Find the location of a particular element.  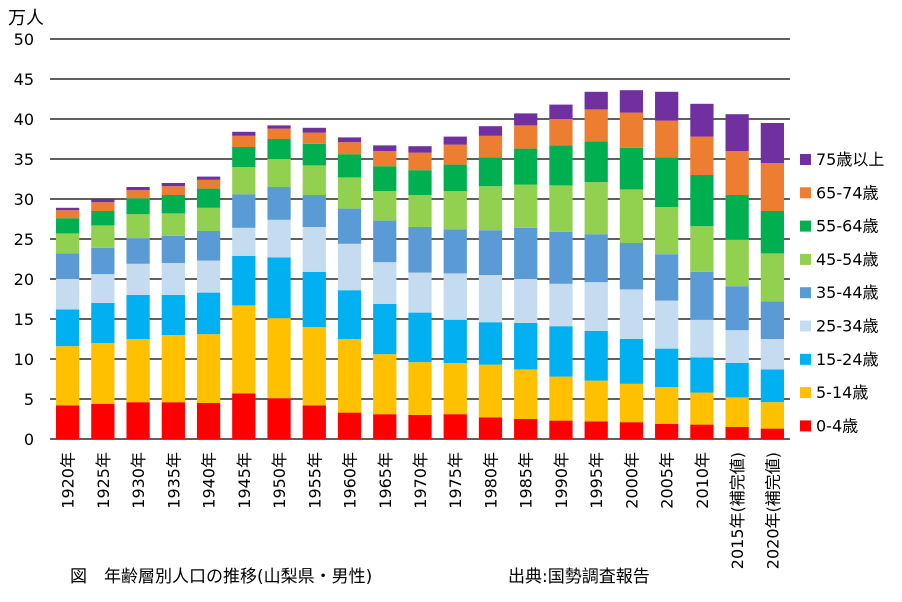

y-tick-label: 45 is located at coordinates (24, 79).